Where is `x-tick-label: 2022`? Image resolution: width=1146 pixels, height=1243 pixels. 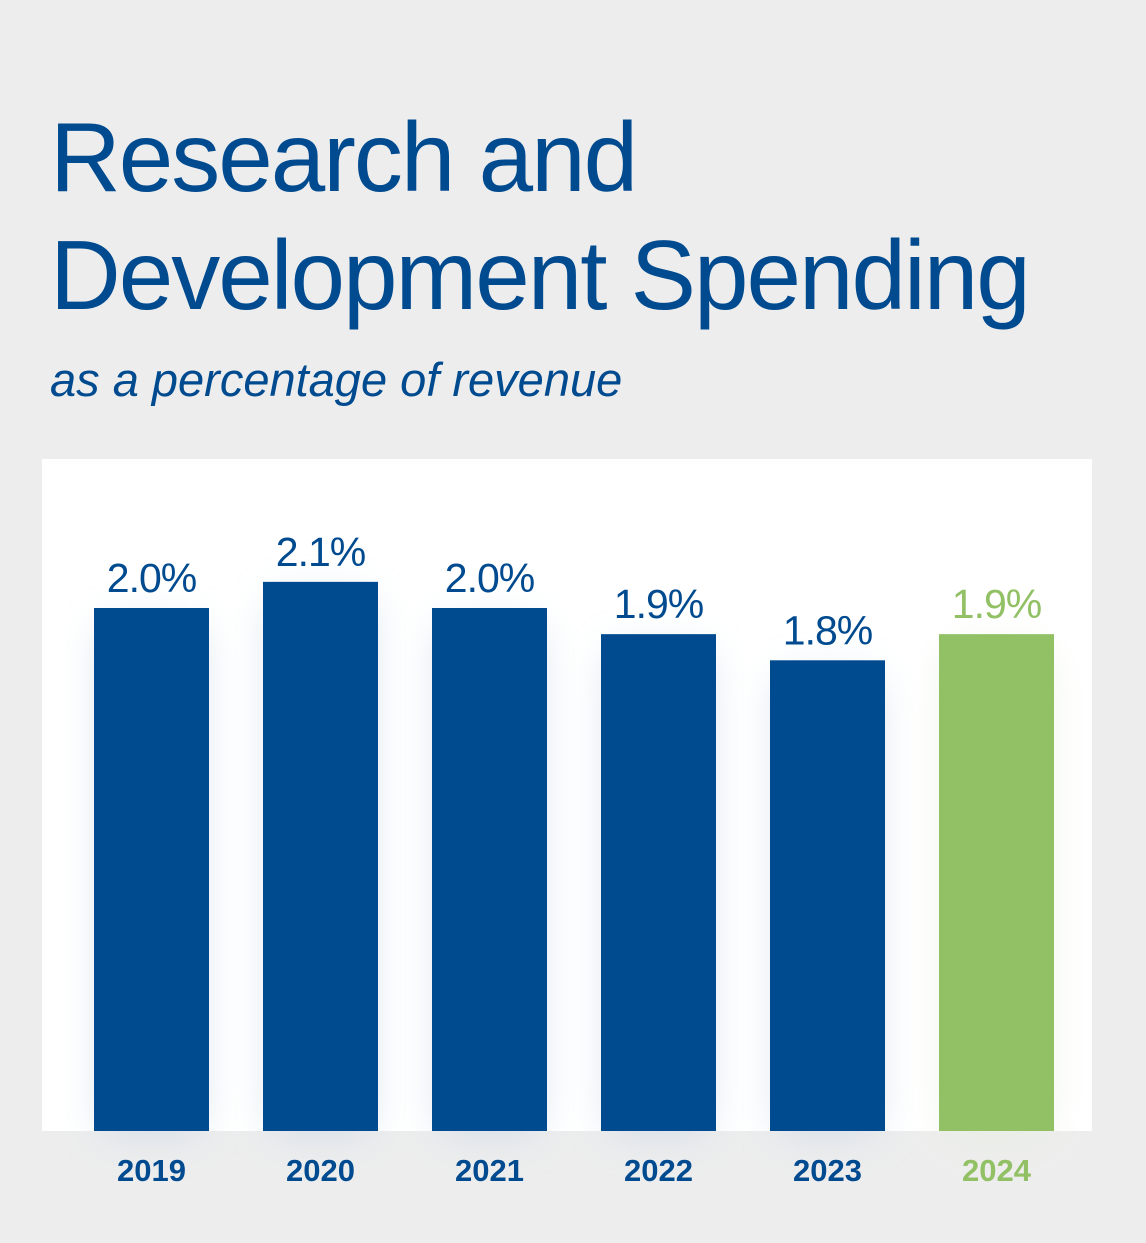 x-tick-label: 2022 is located at coordinates (658, 1170).